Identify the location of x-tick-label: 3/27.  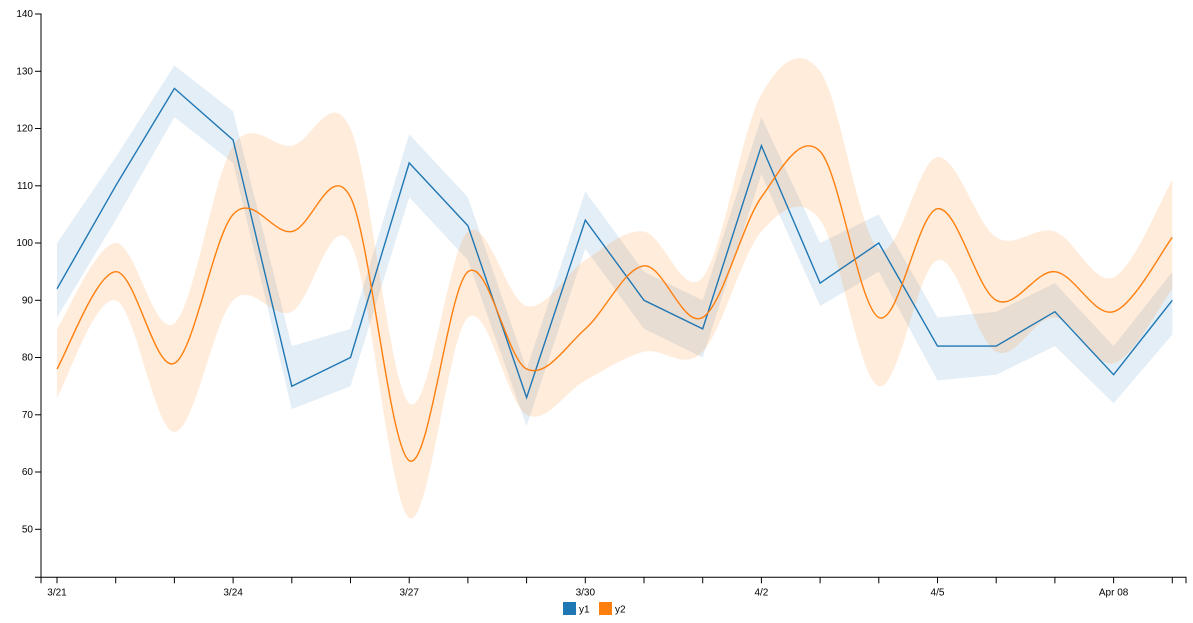
(409, 592).